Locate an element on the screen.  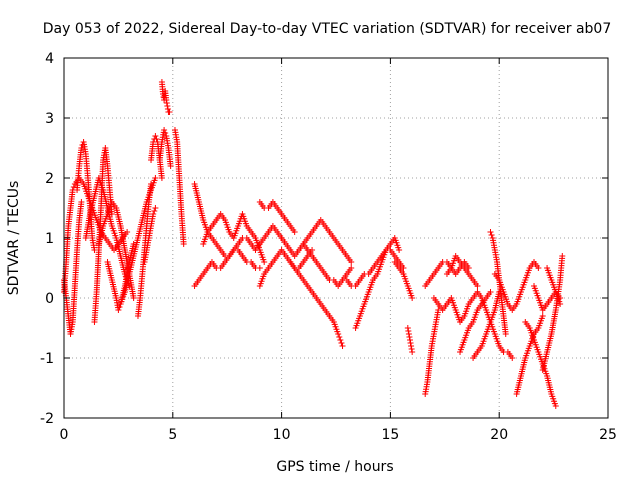
y-tick-label: -1 is located at coordinates (47, 359).